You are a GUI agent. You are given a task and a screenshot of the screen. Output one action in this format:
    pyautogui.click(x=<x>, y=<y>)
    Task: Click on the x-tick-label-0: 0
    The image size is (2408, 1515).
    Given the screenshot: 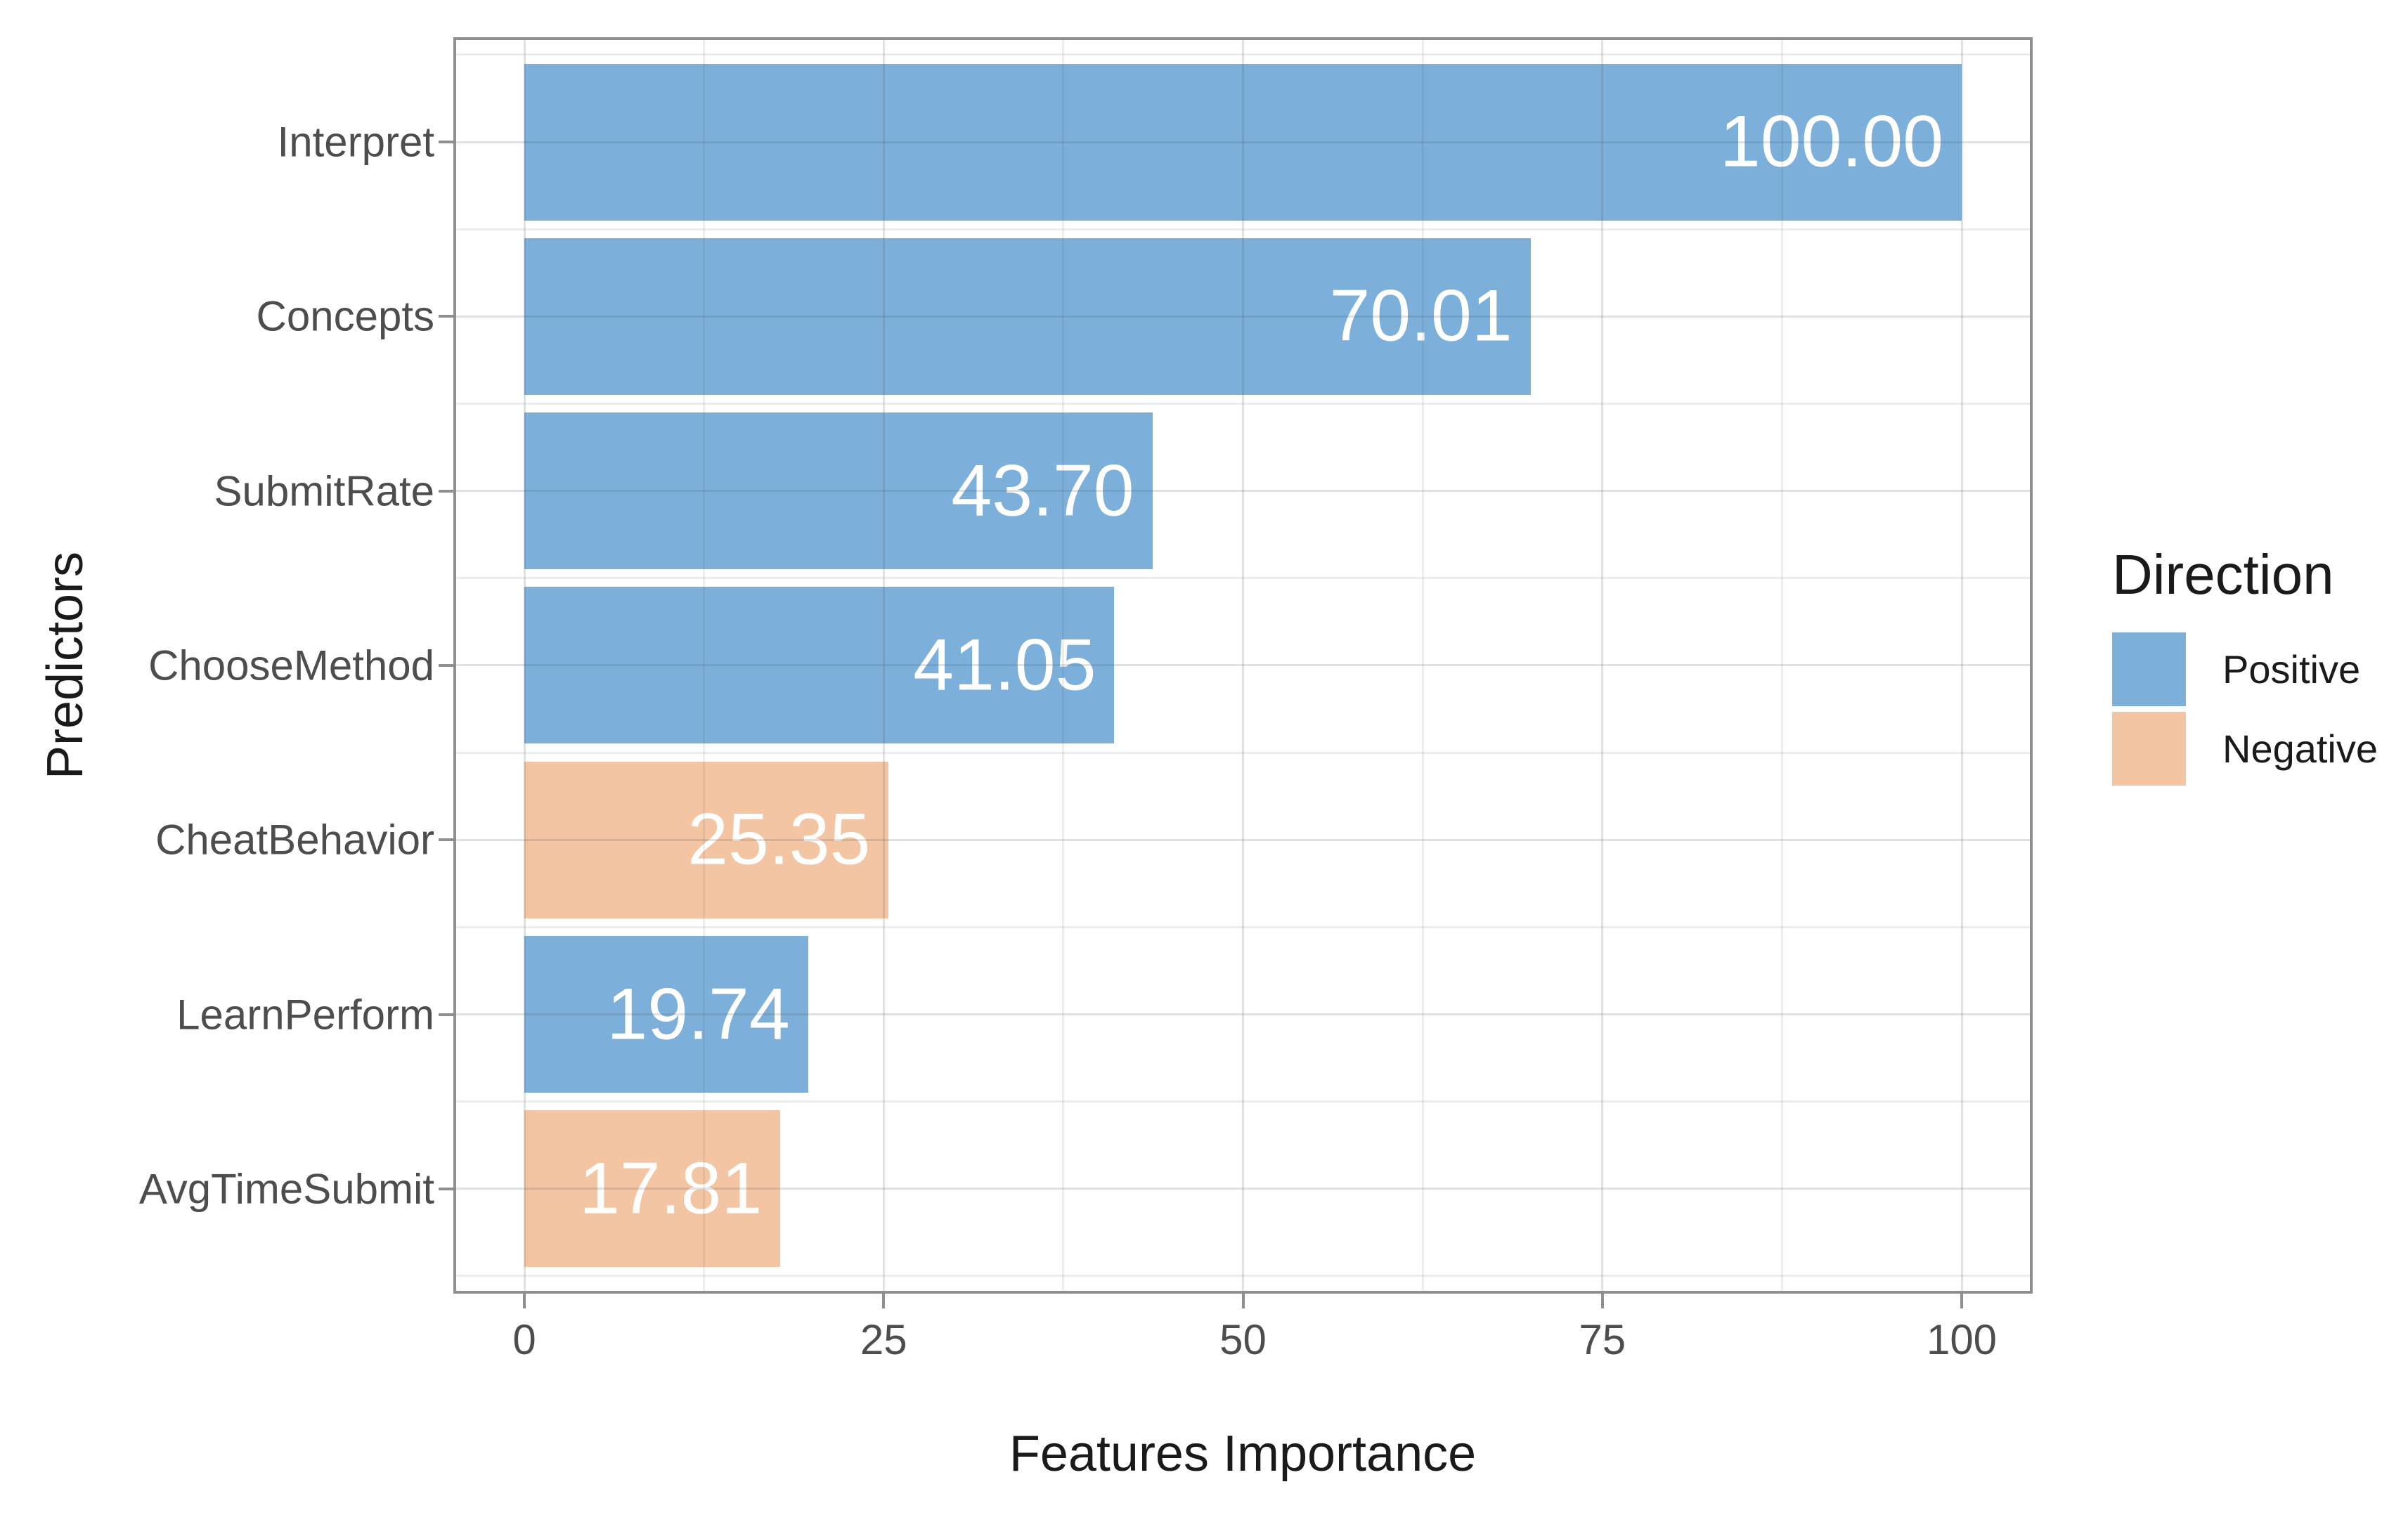 What is the action you would take?
    pyautogui.click(x=524, y=1340)
    